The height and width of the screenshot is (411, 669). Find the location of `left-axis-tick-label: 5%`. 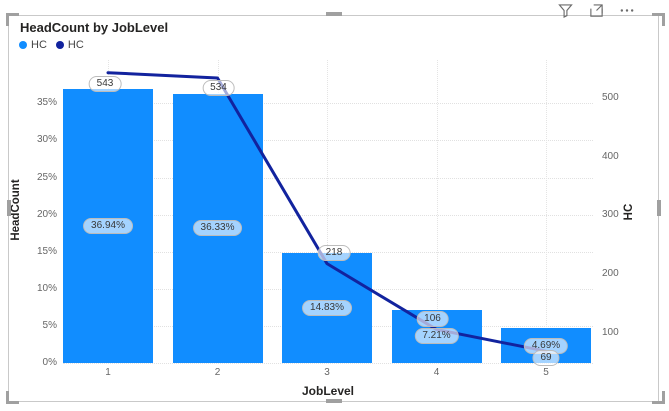

left-axis-tick-label: 5% is located at coordinates (49, 325).